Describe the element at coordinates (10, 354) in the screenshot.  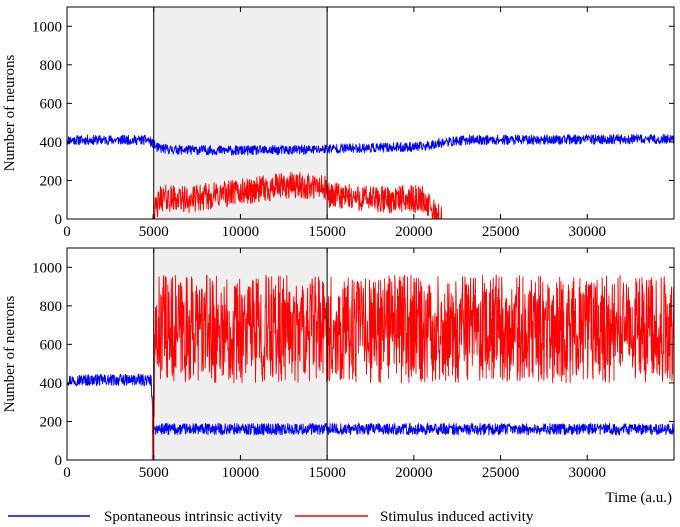
I see `bottom-y-axis-label: Number of neurons` at that location.